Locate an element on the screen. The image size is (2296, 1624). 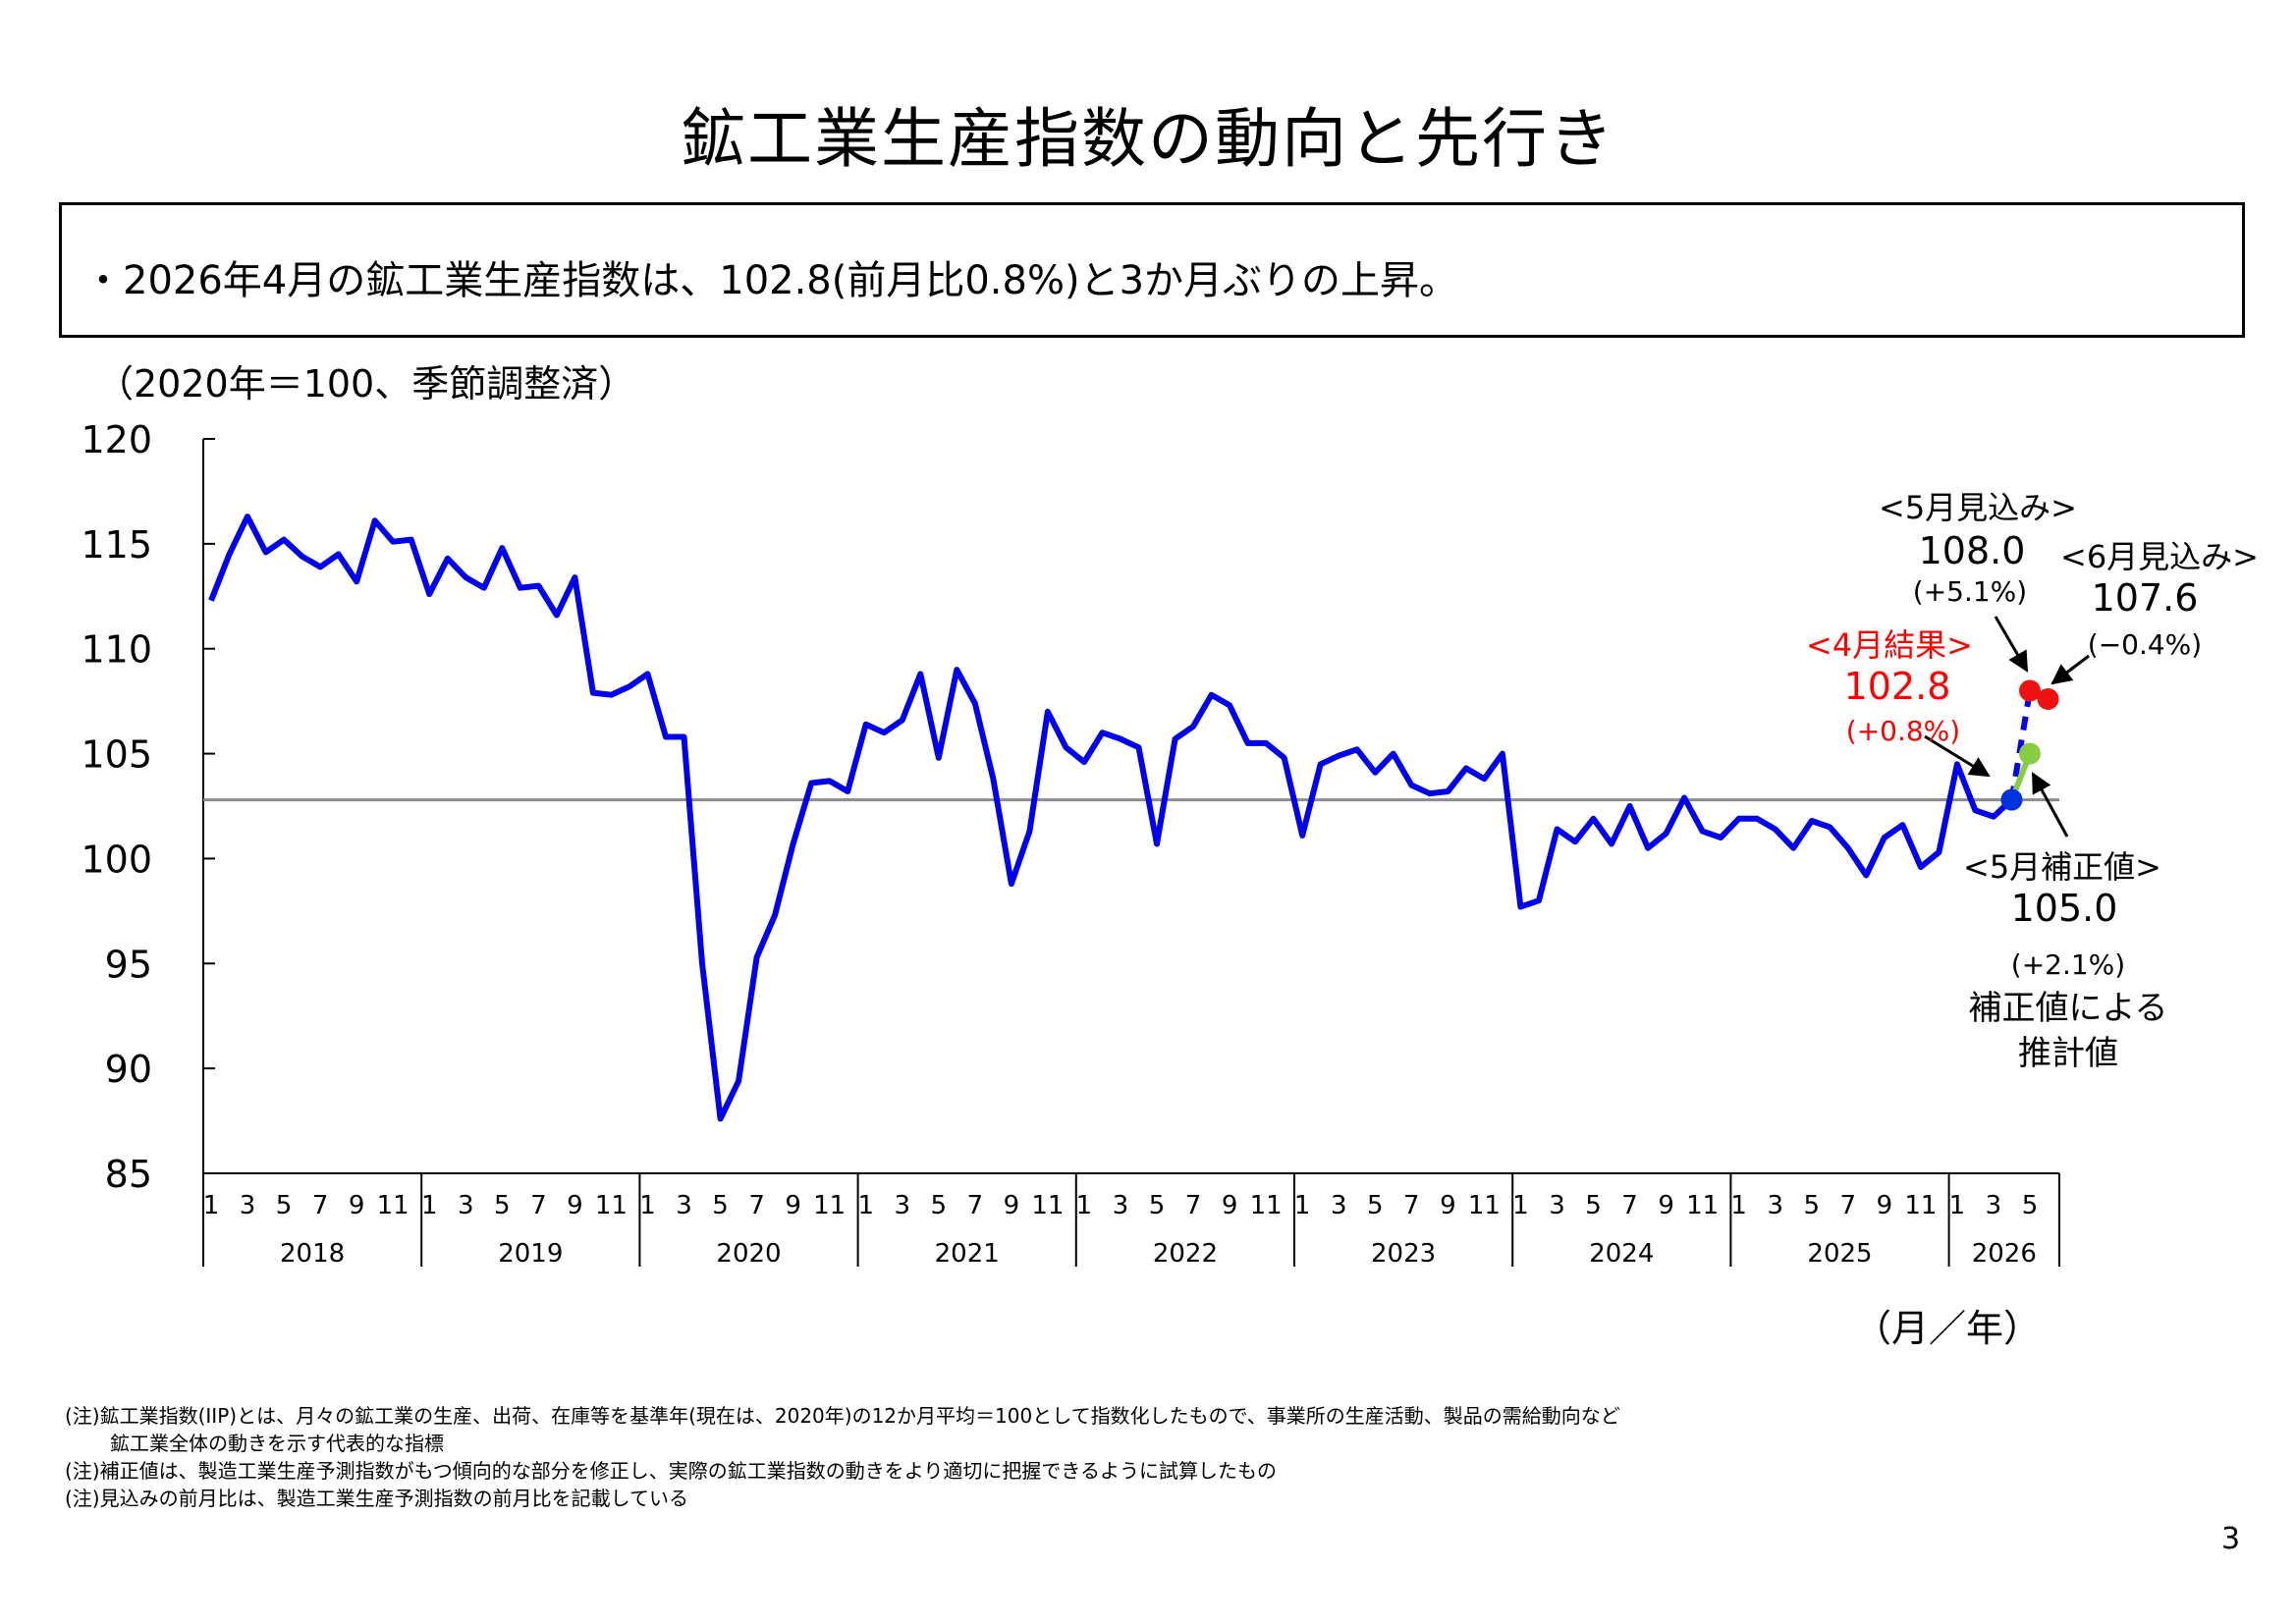
arrow-april-result is located at coordinates (1957, 756).